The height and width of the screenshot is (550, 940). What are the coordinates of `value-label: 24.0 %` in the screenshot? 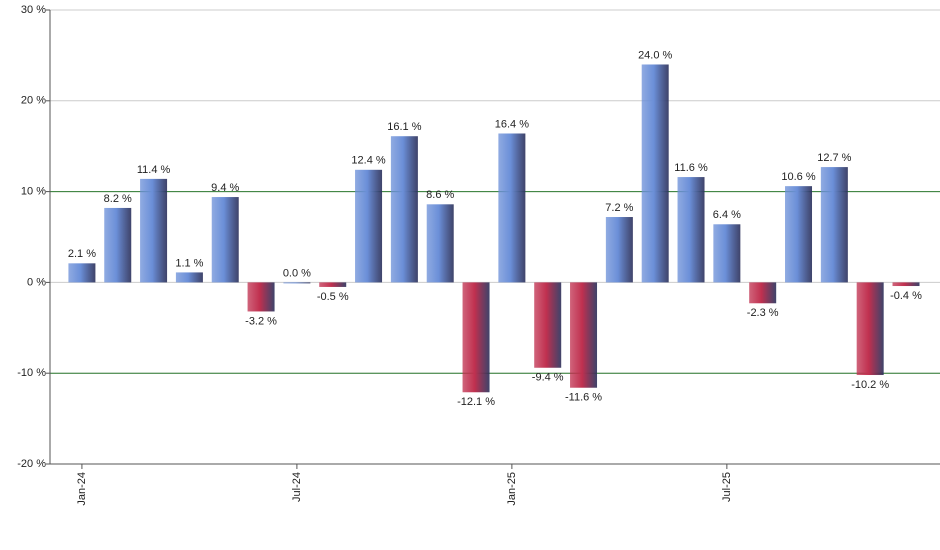 It's located at (655, 55).